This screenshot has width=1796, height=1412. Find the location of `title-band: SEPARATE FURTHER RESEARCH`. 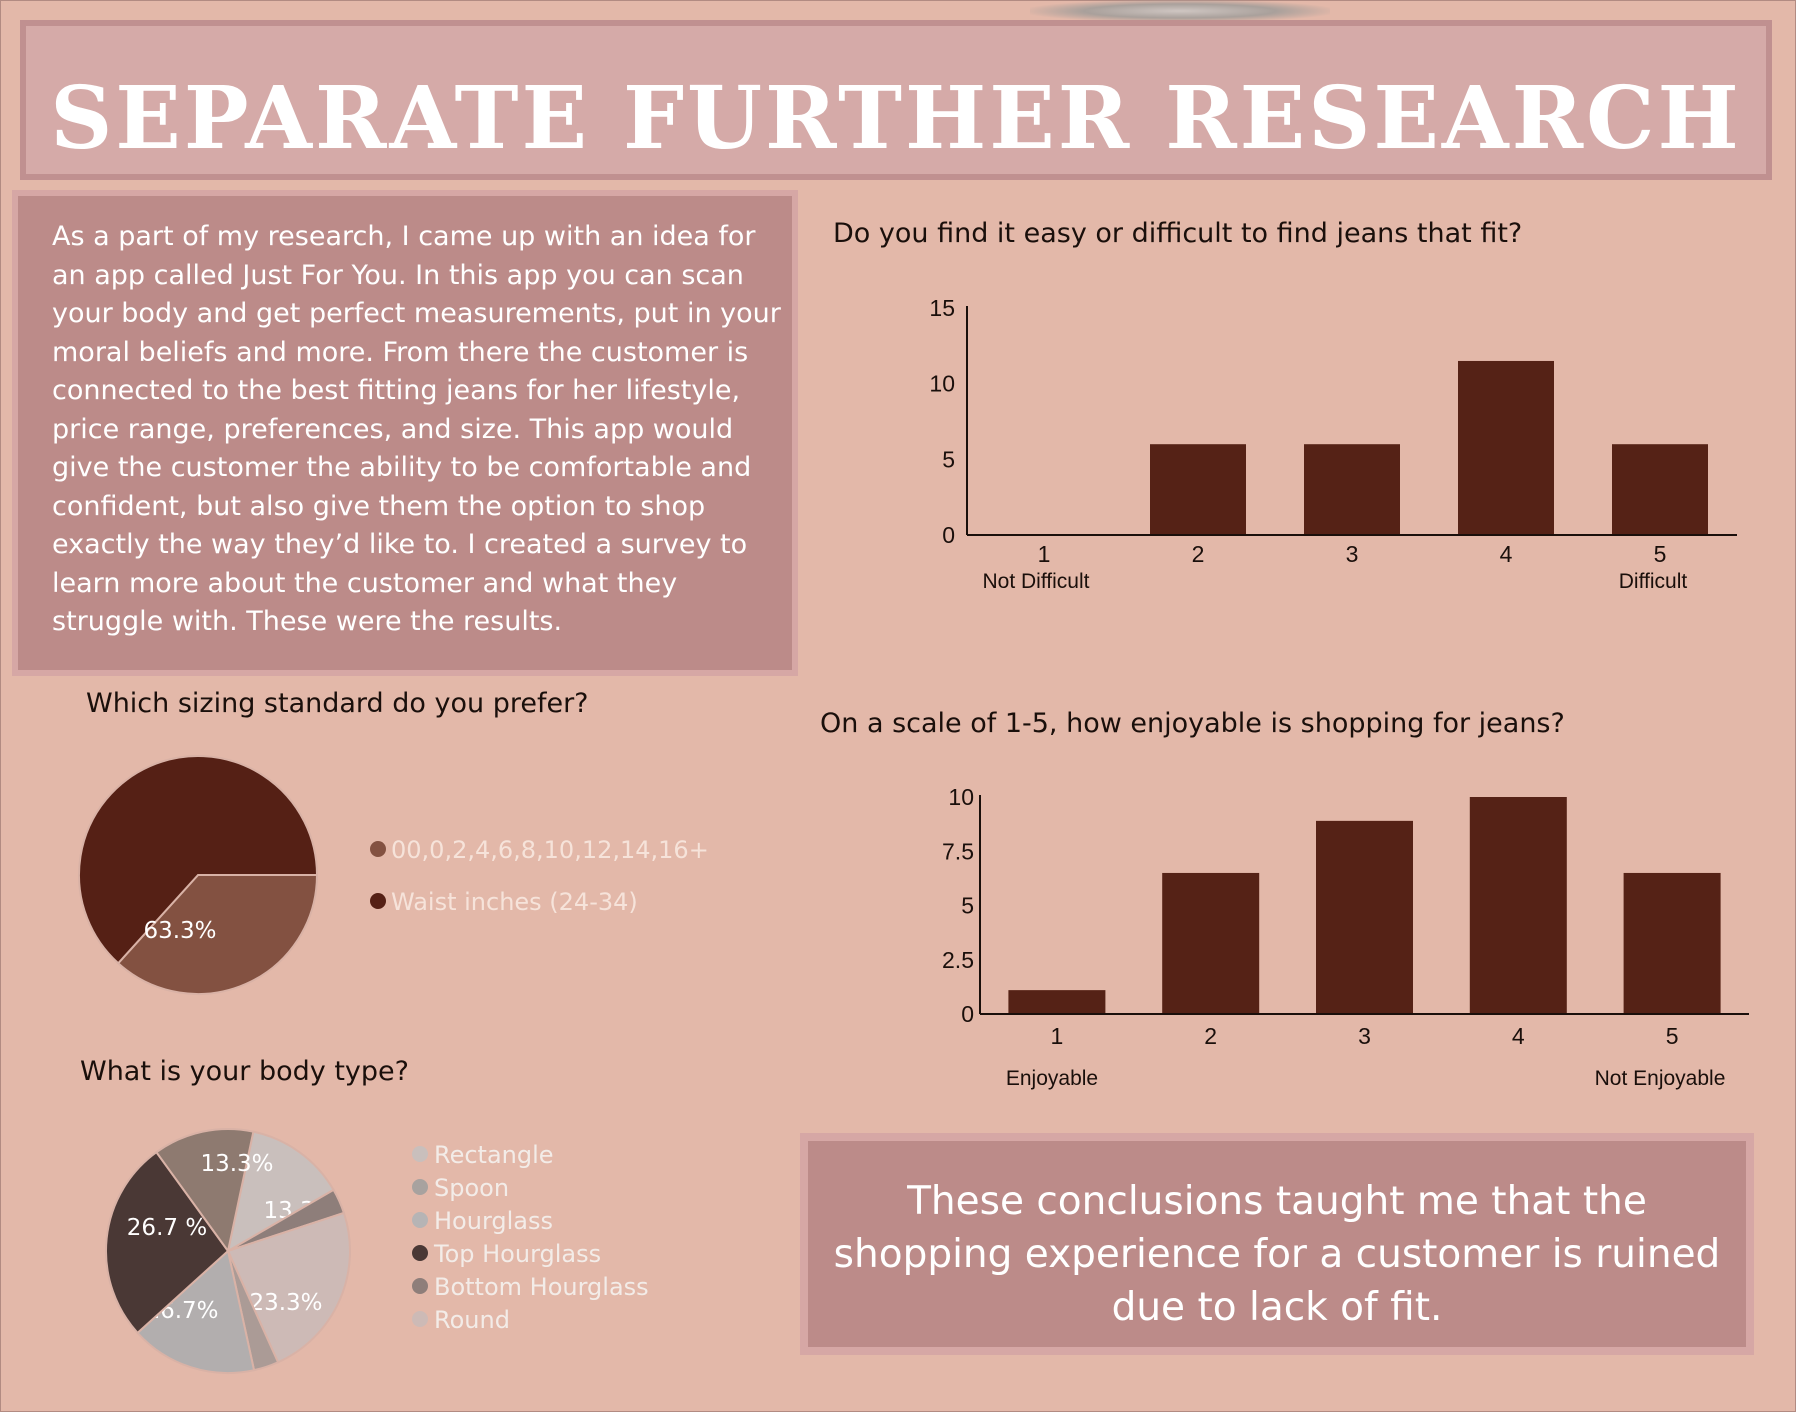

title-band: SEPARATE FURTHER RESEARCH is located at coordinates (896, 100).